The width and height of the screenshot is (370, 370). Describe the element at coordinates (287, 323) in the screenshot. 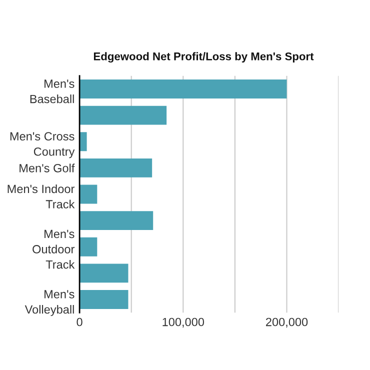

I see `x-tick-label: 200,000` at that location.